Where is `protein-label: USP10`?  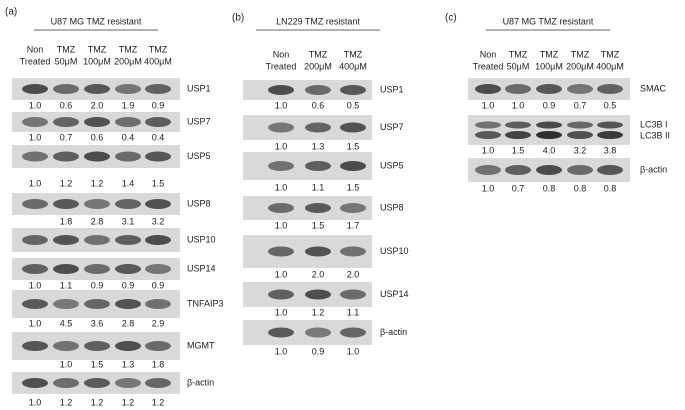 protein-label: USP10 is located at coordinates (201, 239).